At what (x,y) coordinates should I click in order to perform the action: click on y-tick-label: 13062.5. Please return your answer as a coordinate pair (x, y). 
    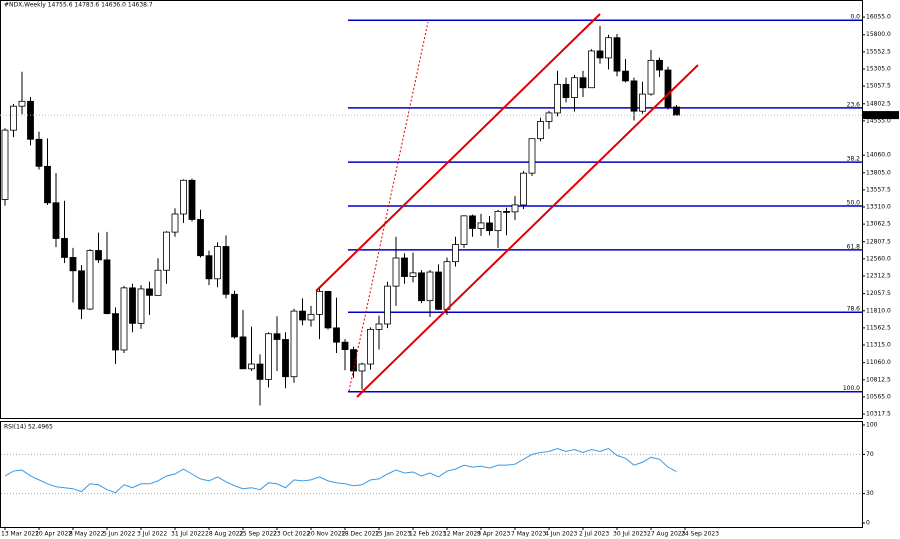
    Looking at the image, I should click on (878, 224).